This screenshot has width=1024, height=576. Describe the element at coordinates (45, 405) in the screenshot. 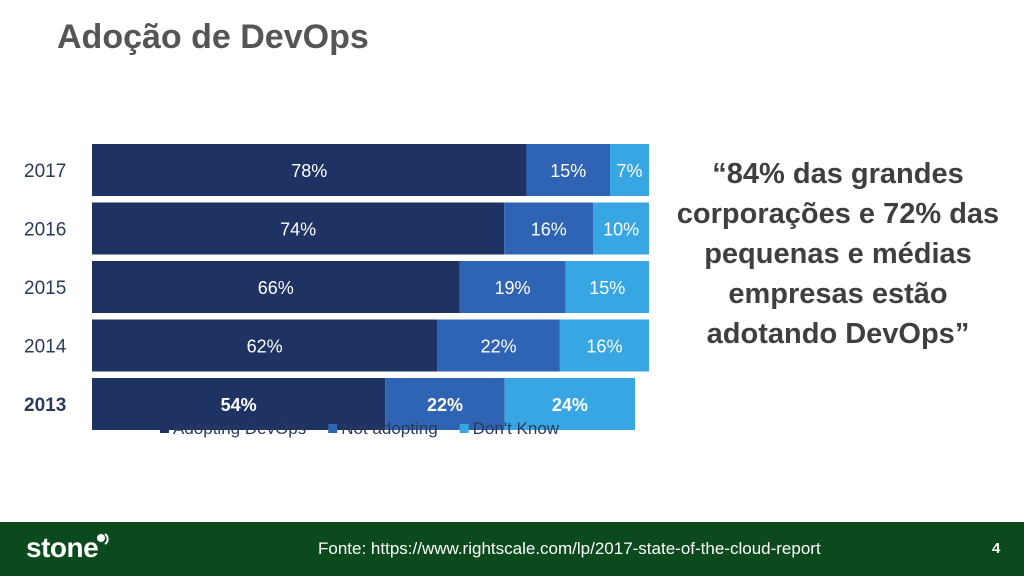

I see `category-label-2013: 2013` at that location.